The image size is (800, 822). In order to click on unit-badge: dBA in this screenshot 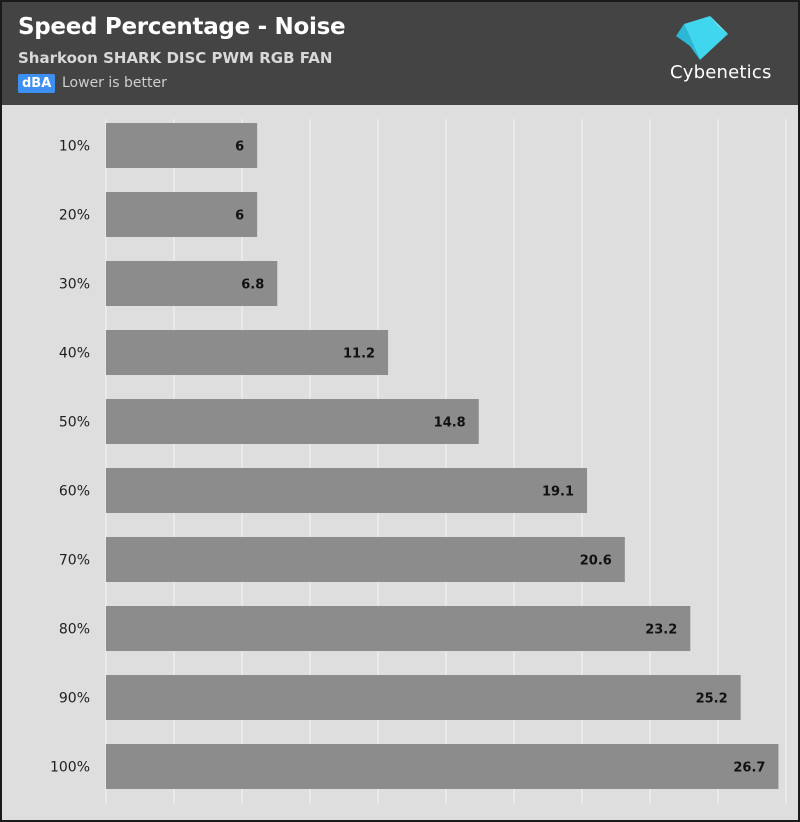, I will do `click(37, 83)`.